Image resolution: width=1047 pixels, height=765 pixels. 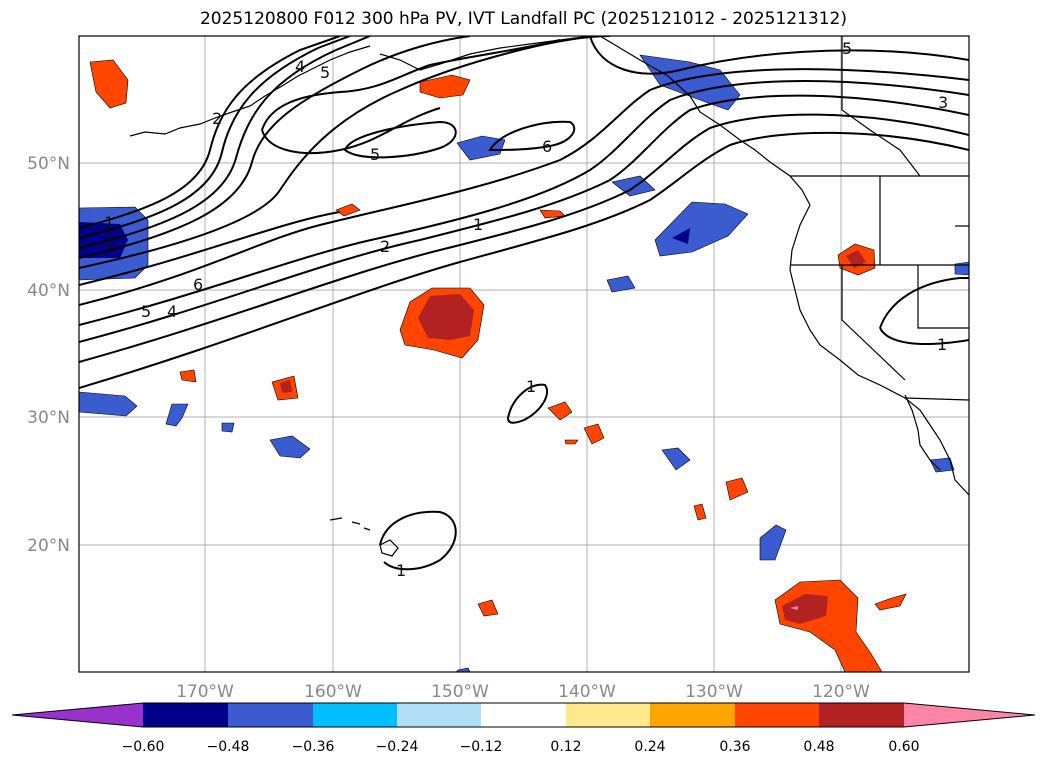 What do you see at coordinates (389, 548) in the screenshot?
I see `hawaii-island` at bounding box center [389, 548].